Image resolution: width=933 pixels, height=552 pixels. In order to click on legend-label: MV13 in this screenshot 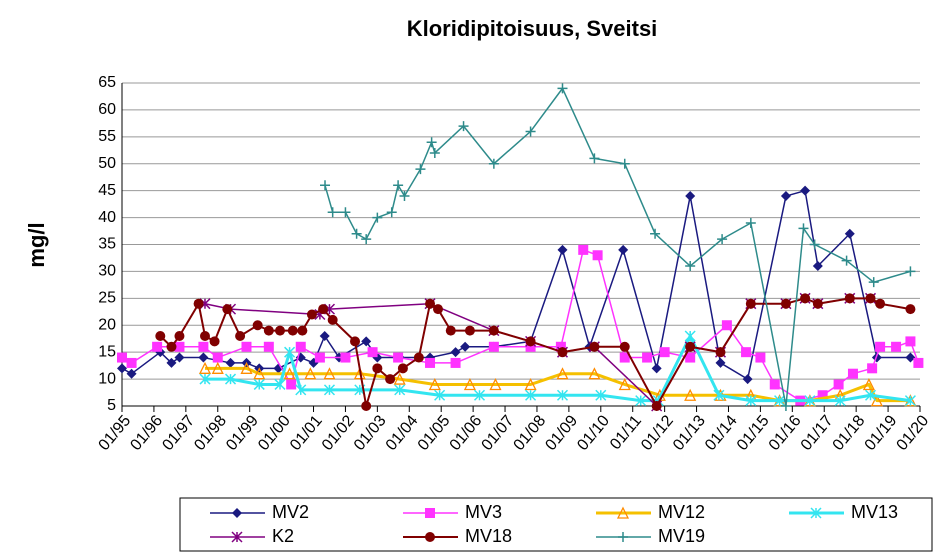, I will do `click(874, 512)`.